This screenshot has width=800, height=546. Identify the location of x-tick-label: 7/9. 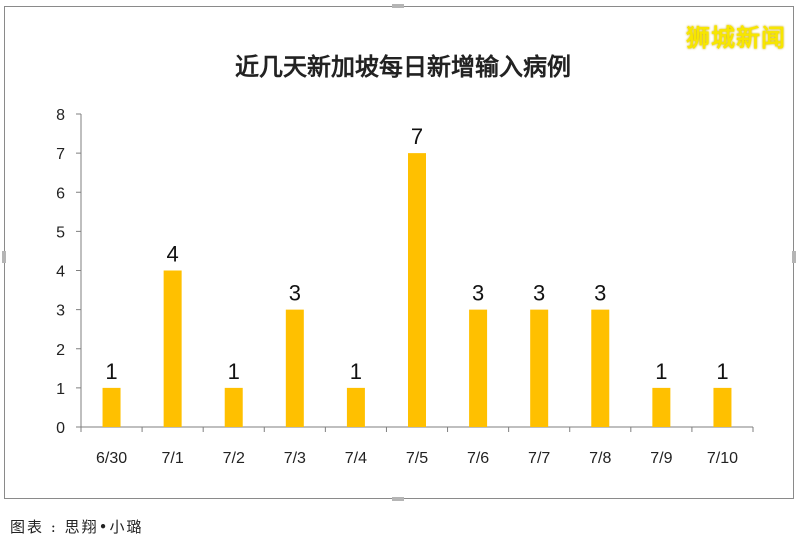
(661, 458).